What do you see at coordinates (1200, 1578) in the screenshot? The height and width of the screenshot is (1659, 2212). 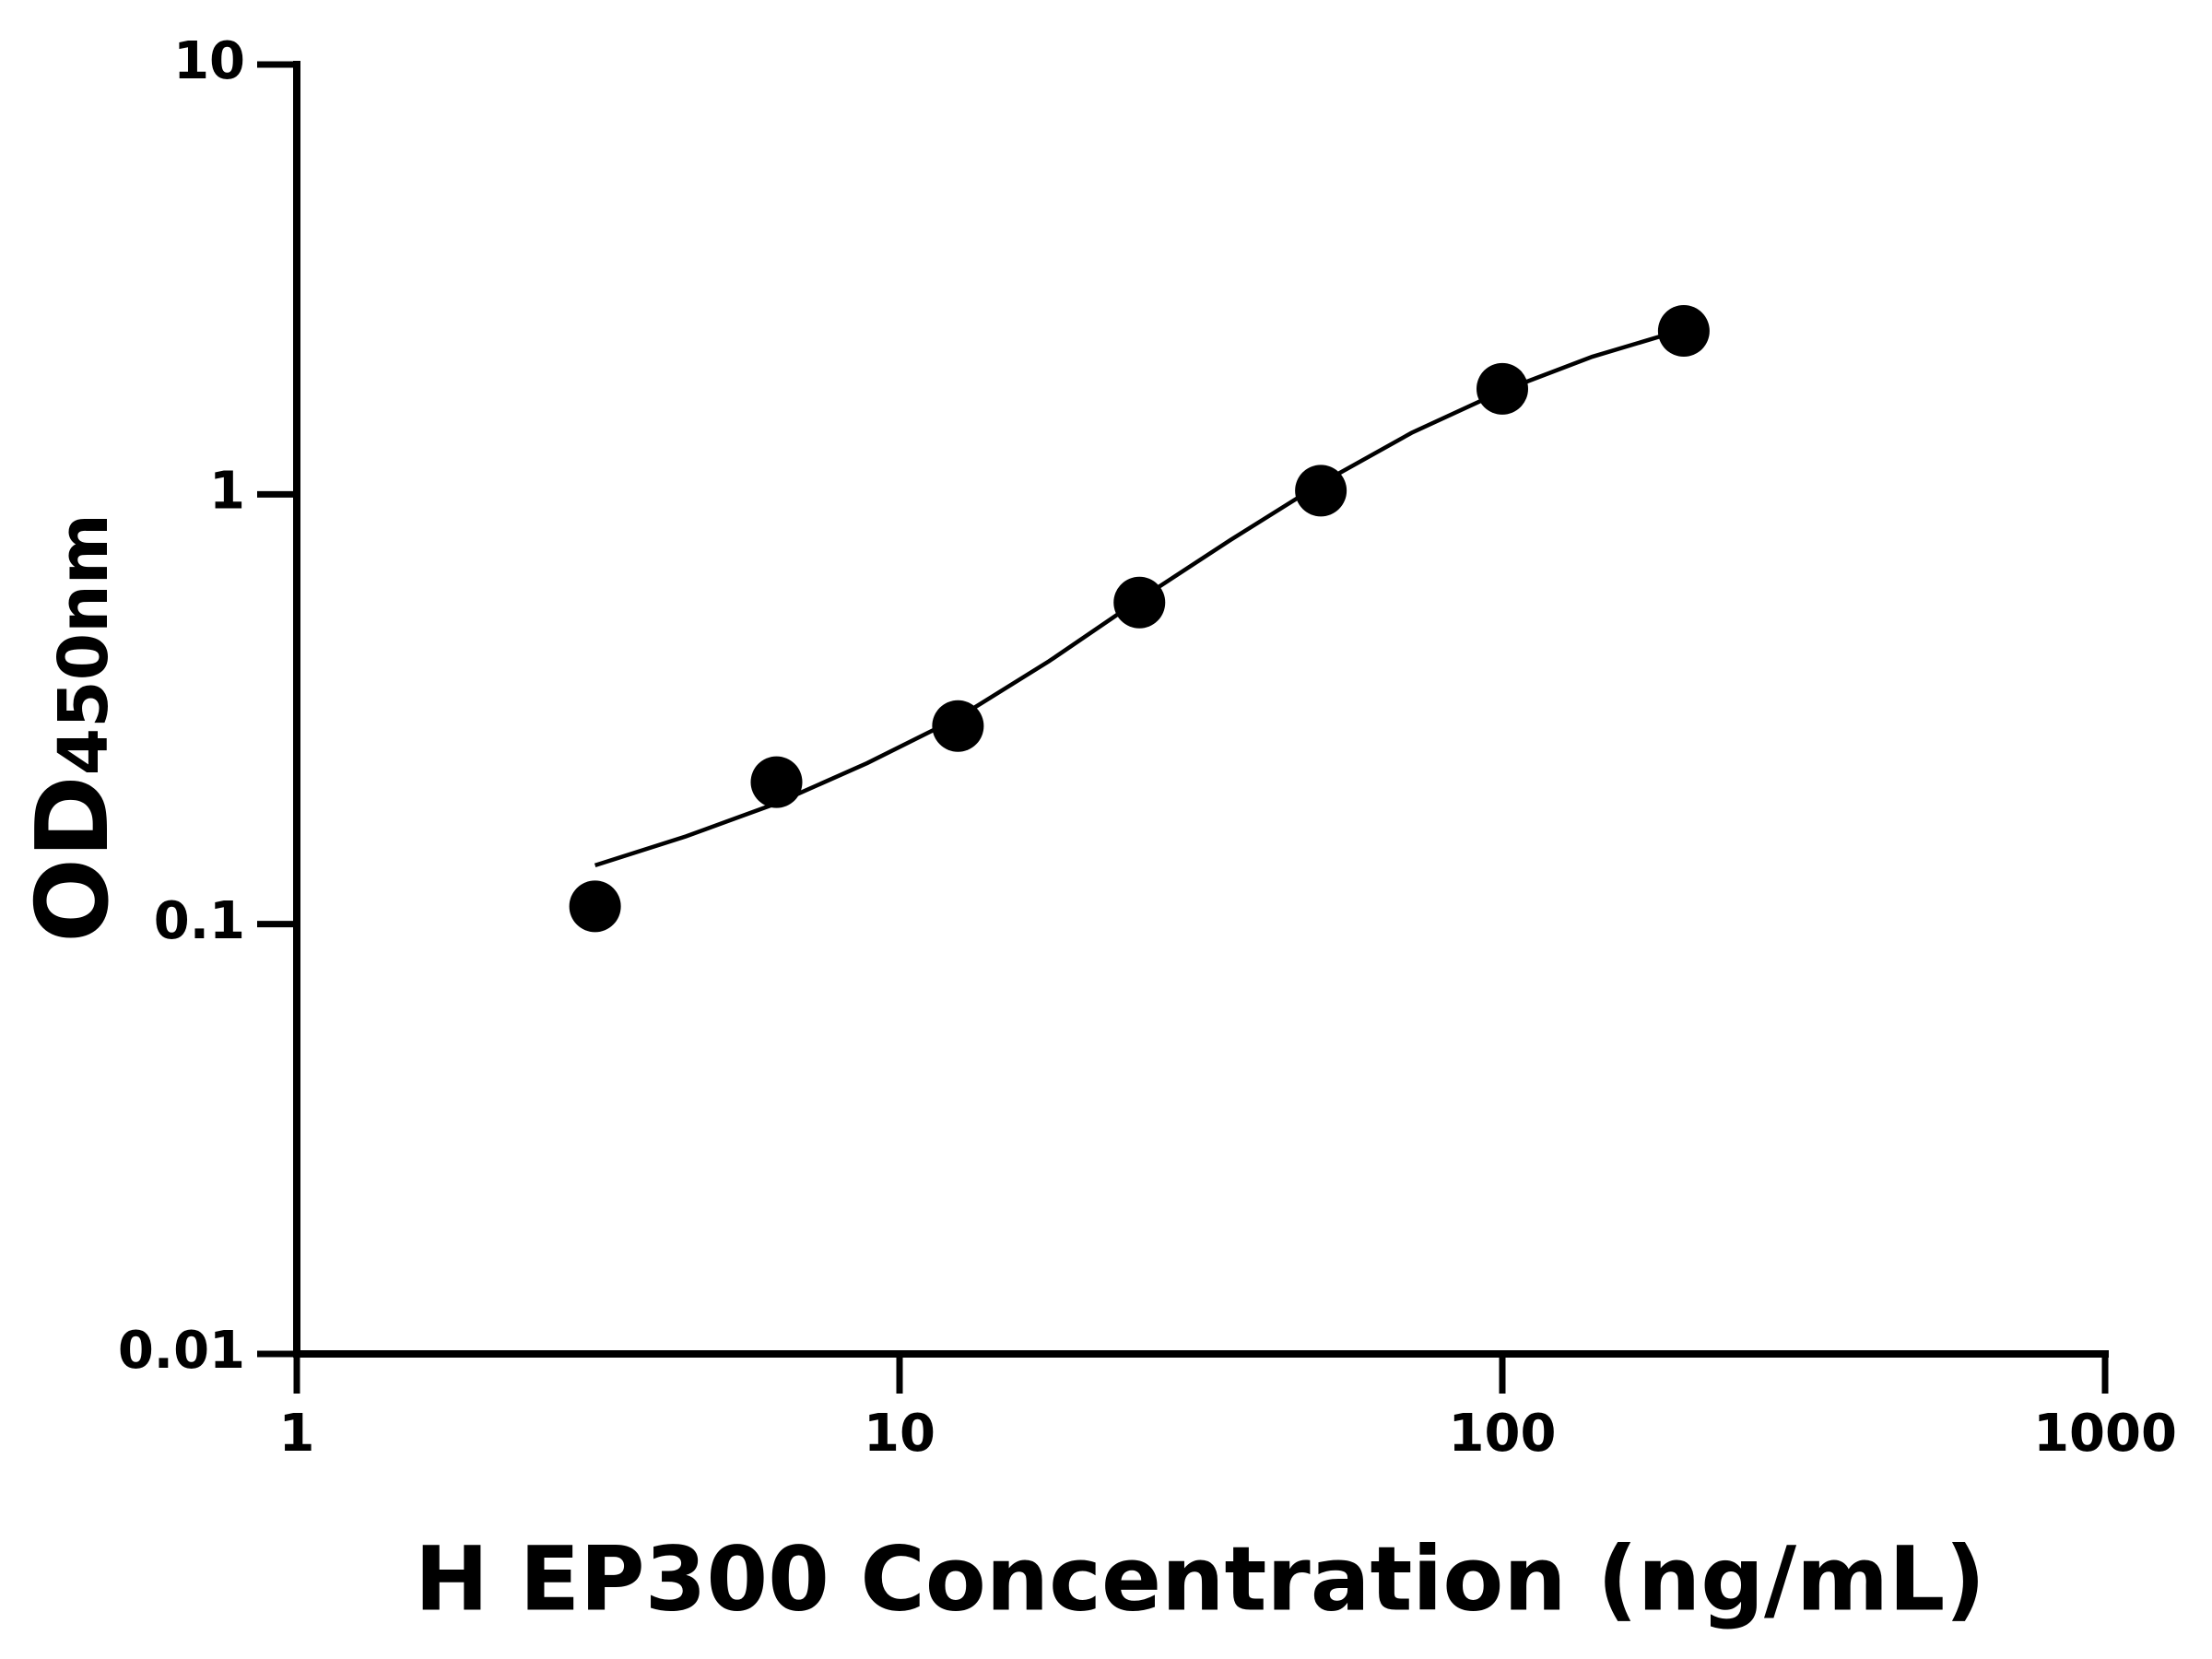 I see `x-axis-title: H EP300 Concentration (ng/mL)` at bounding box center [1200, 1578].